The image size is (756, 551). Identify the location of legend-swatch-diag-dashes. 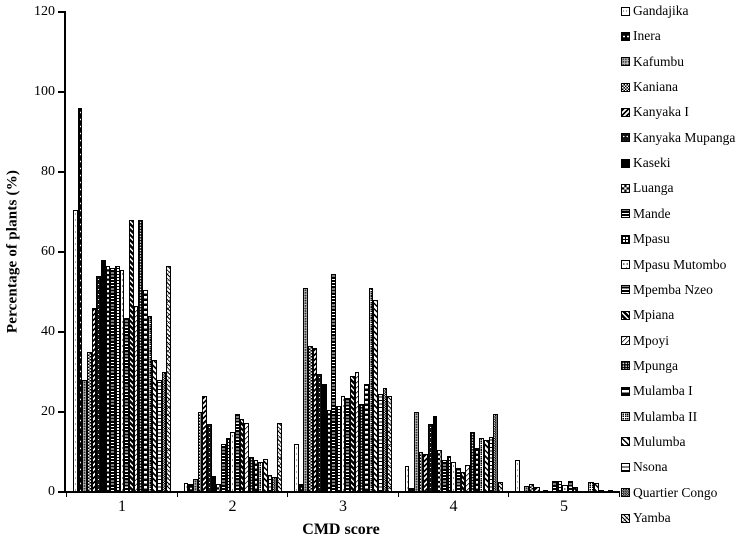
(625, 442).